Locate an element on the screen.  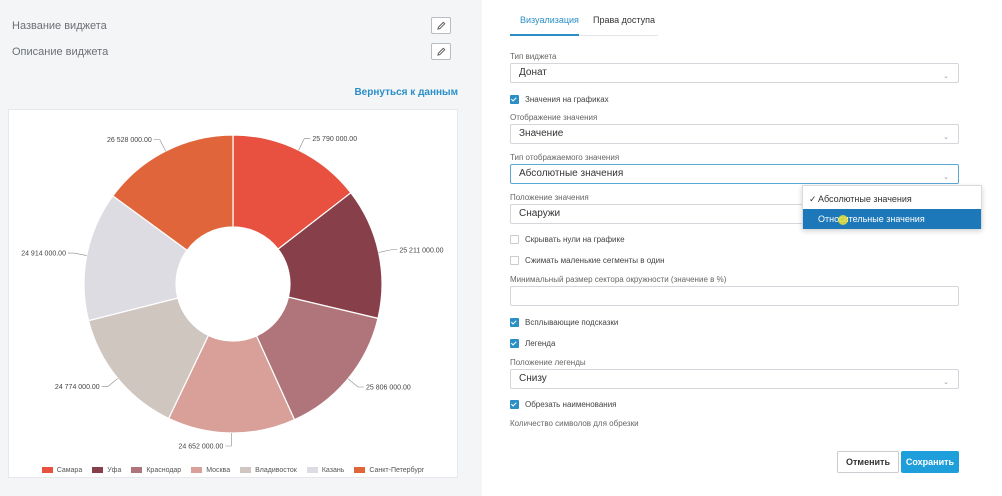
legend-row: Легенда is located at coordinates (532, 343).